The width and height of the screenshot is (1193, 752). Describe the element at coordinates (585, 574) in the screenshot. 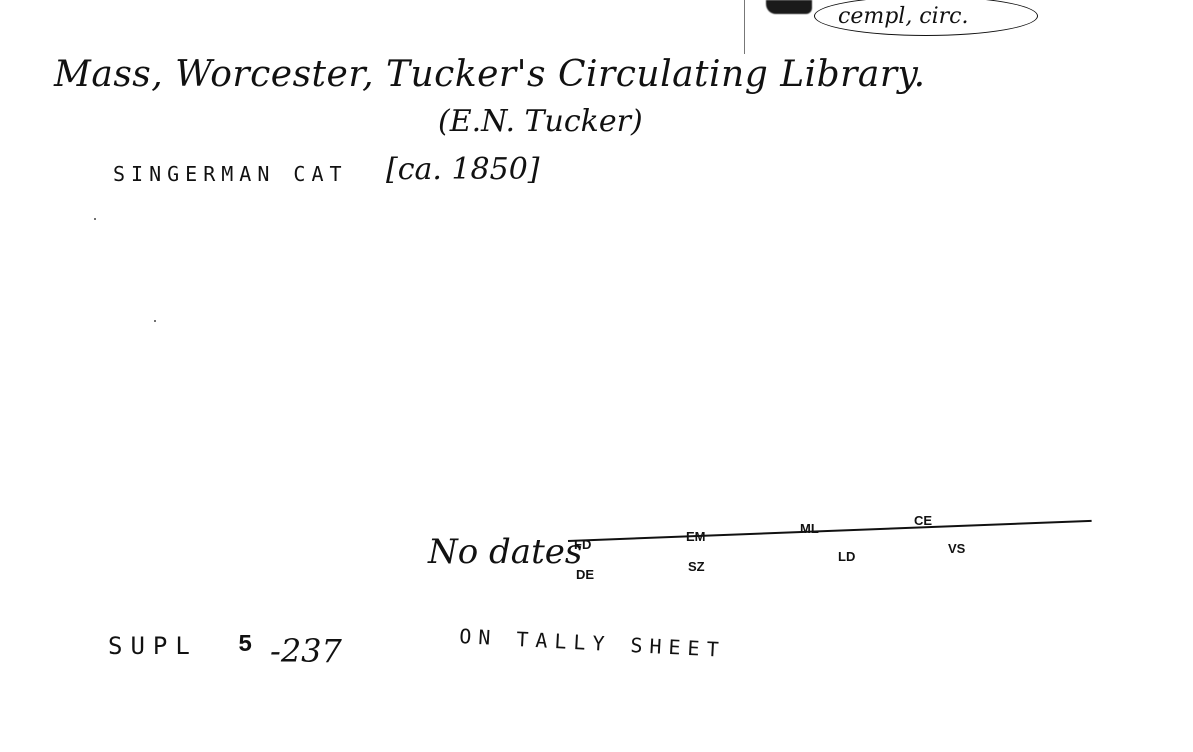

I see `code-de: DE` at that location.